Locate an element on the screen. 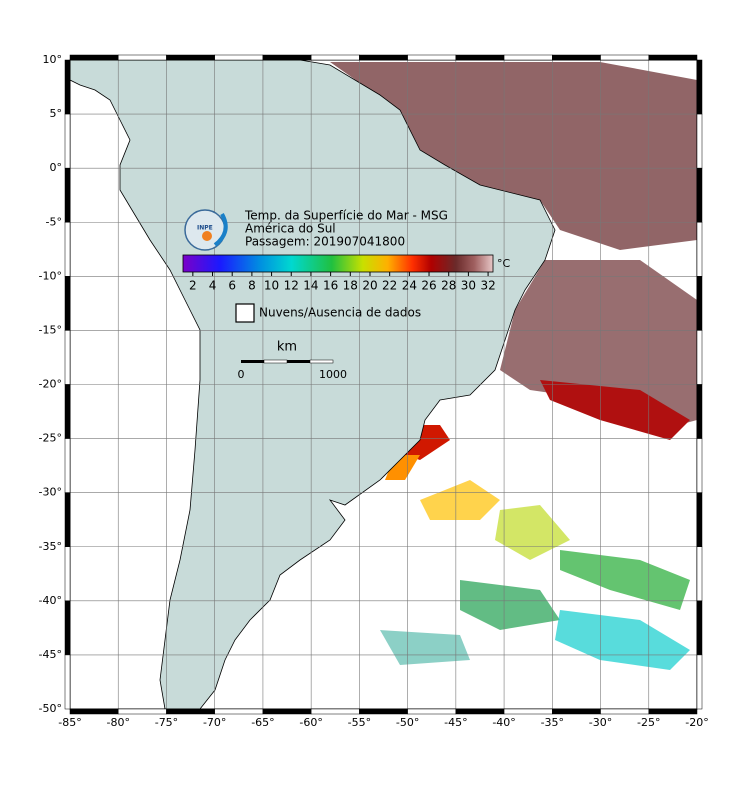 The height and width of the screenshot is (785, 741). x-tick-label: -25° is located at coordinates (648, 722).